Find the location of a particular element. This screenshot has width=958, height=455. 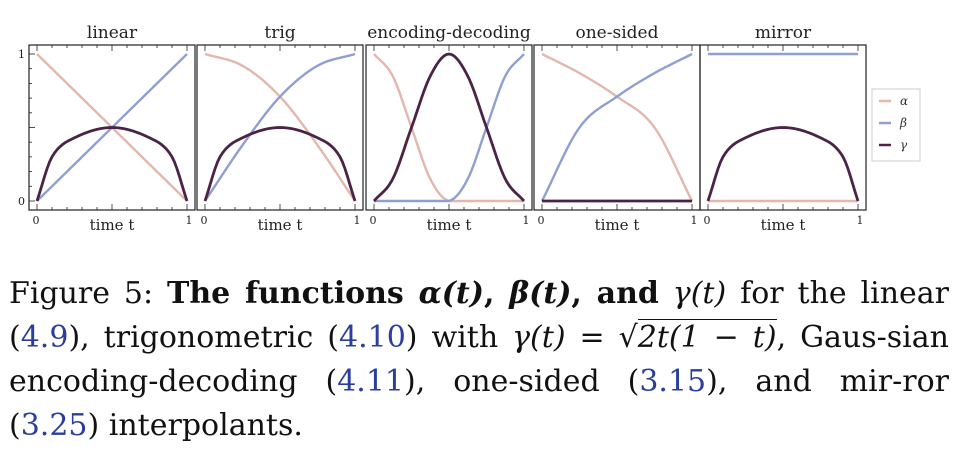

panel-title: one-sided is located at coordinates (617, 33).